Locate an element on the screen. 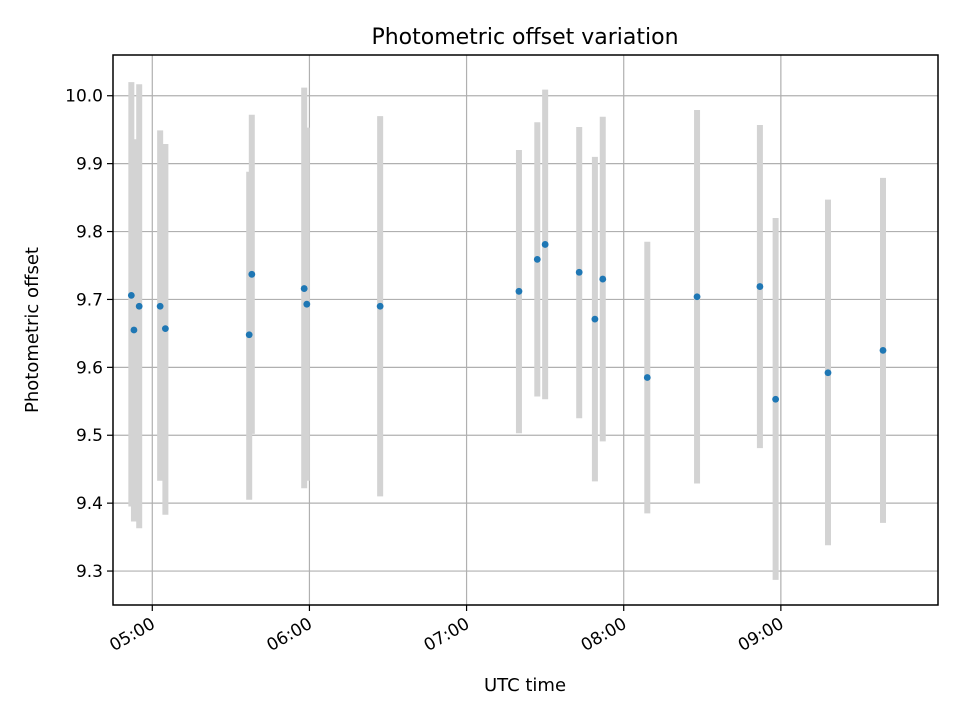 Image resolution: width=960 pixels, height=720 pixels. y-tick-label: 9.9 is located at coordinates (89, 165).